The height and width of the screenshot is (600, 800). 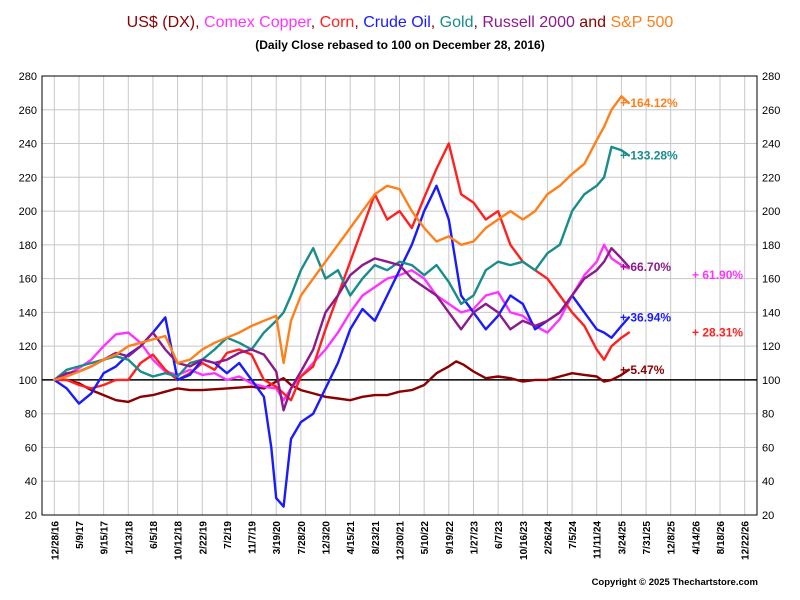 What do you see at coordinates (28, 212) in the screenshot?
I see `y-tick-label-left: 200` at bounding box center [28, 212].